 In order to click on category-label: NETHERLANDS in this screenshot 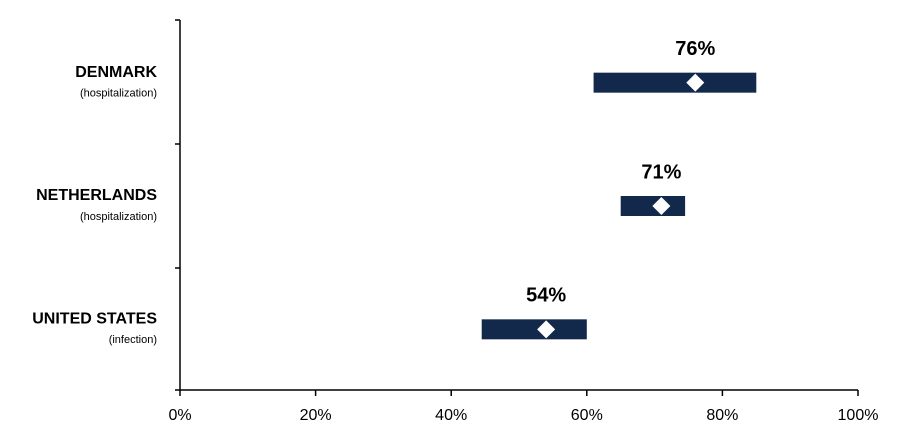, I will do `click(96, 195)`.